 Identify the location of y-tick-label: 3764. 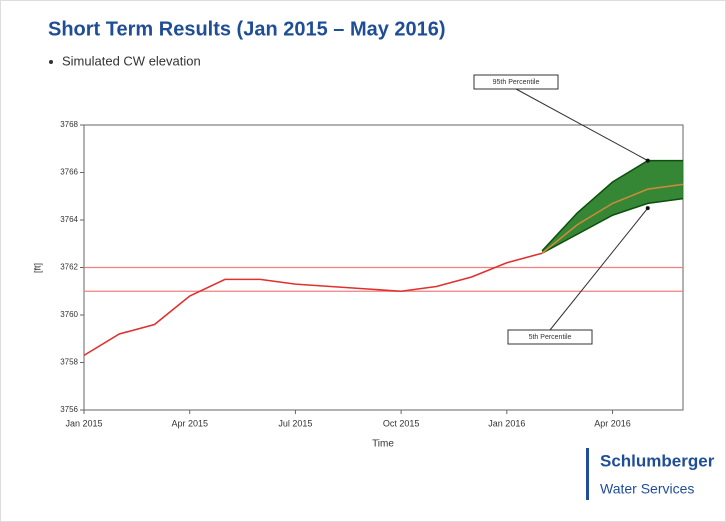
(69, 219).